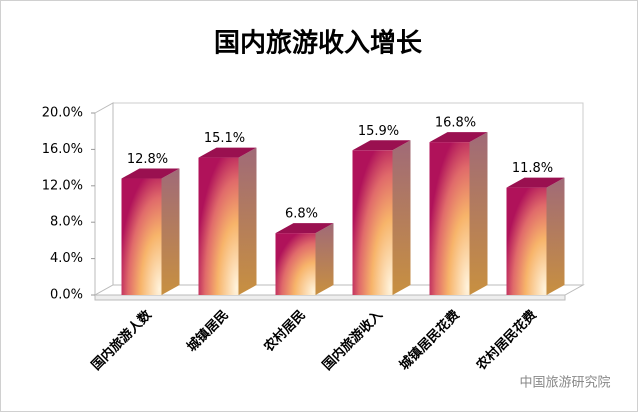 The height and width of the screenshot is (412, 638). Describe the element at coordinates (121, 339) in the screenshot. I see `x-tick-label: 国内旅游人数` at that location.